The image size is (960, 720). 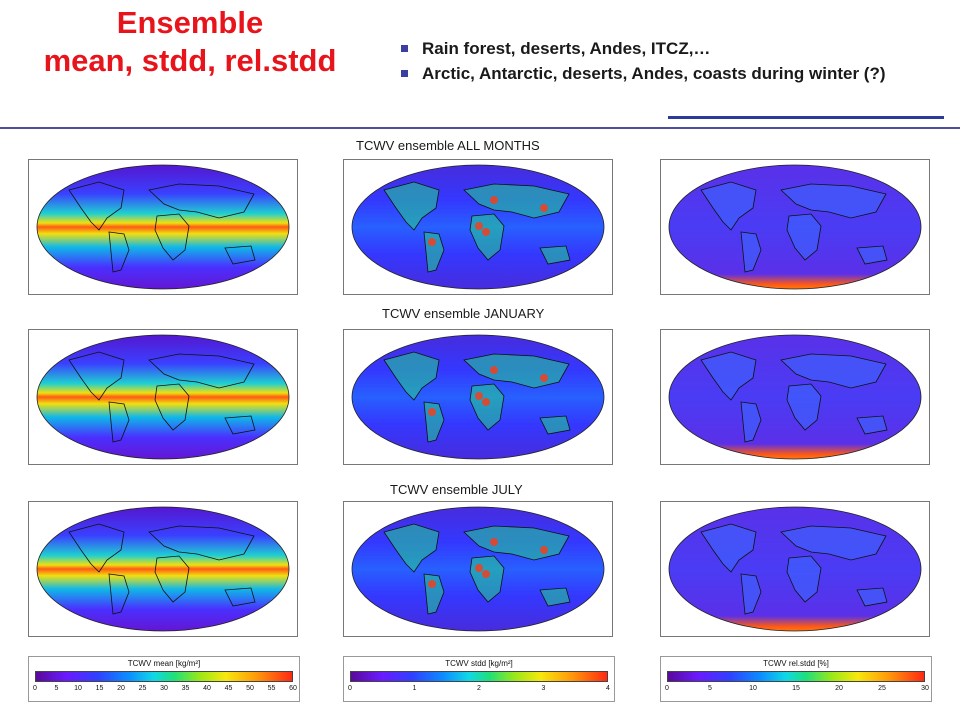 What do you see at coordinates (414, 688) in the screenshot?
I see `colorbar-tick-label: 1` at bounding box center [414, 688].